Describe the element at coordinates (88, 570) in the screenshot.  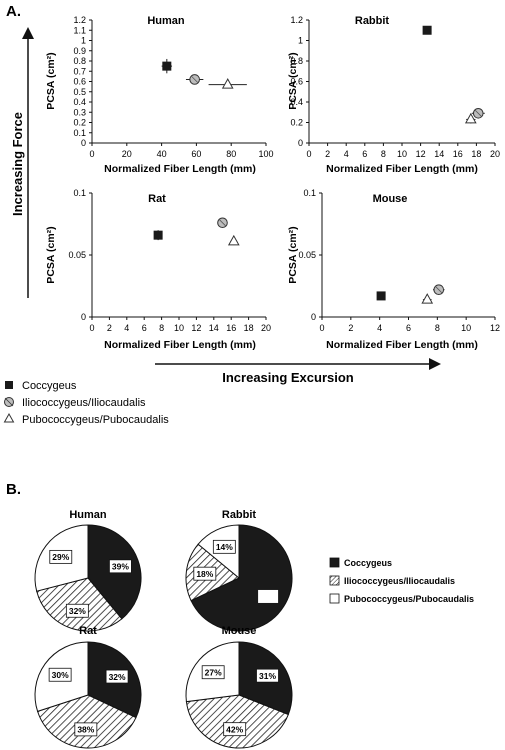
I see `pie-human: Human 39% 32% 29%` at that location.